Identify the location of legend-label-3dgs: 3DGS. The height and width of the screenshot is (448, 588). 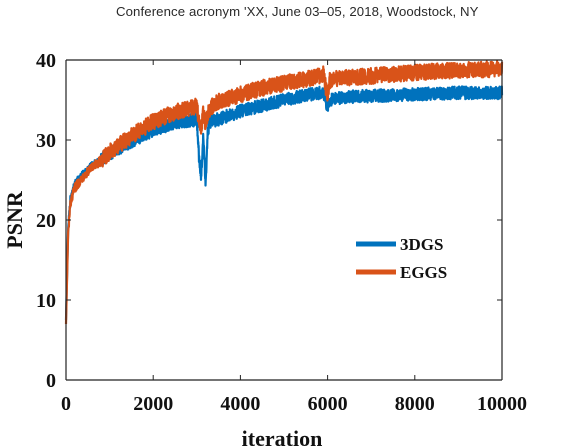
(421, 244).